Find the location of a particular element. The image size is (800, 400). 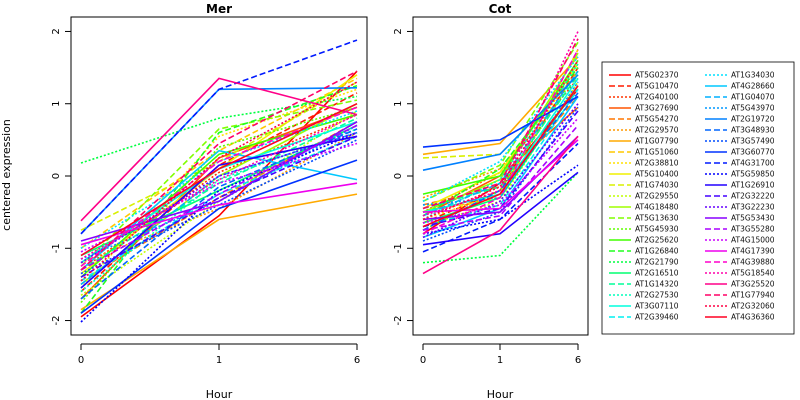

legend-label: AT5G02370 is located at coordinates (657, 75).